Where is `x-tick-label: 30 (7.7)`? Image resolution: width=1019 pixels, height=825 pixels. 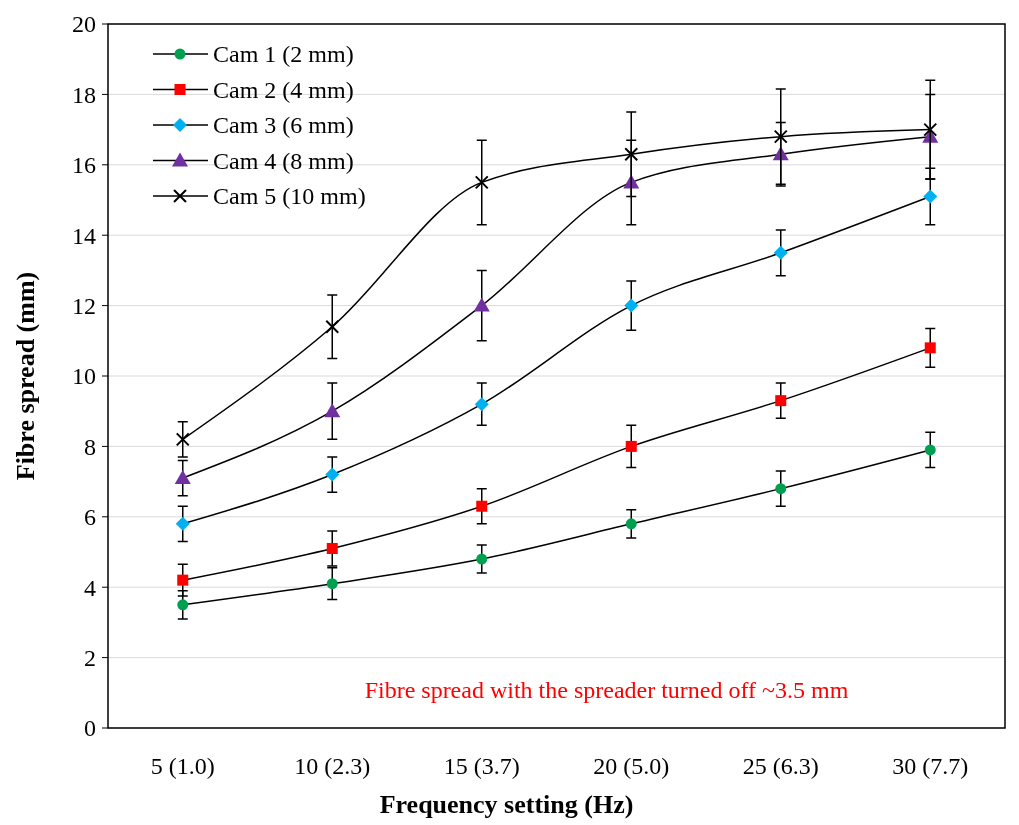 x-tick-label: 30 (7.7) is located at coordinates (930, 766).